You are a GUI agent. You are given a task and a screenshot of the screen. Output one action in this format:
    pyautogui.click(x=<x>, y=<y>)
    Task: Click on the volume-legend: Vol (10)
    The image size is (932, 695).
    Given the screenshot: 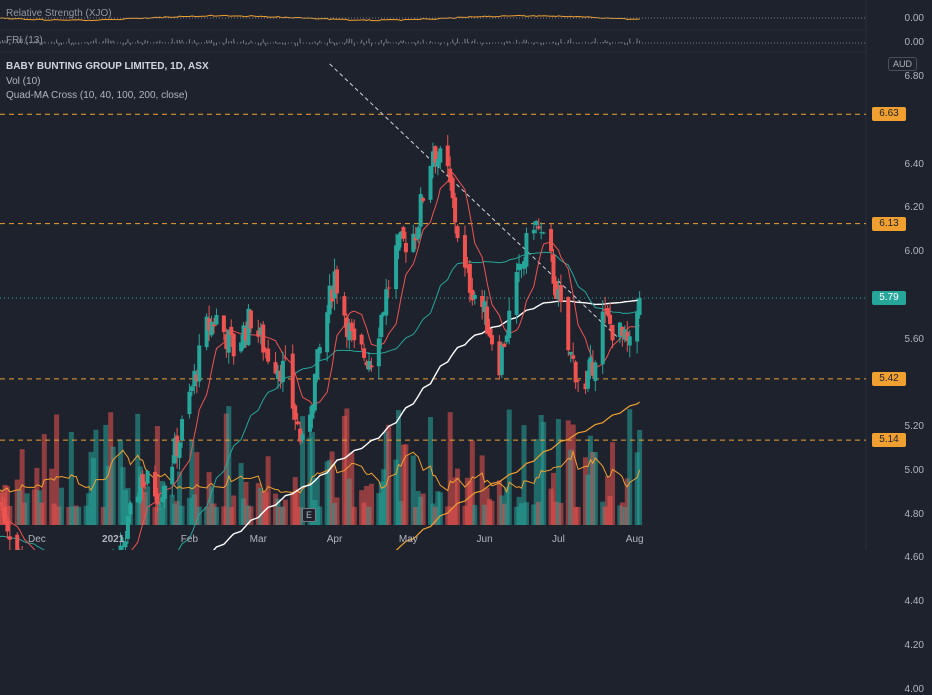 What is the action you would take?
    pyautogui.click(x=23, y=81)
    